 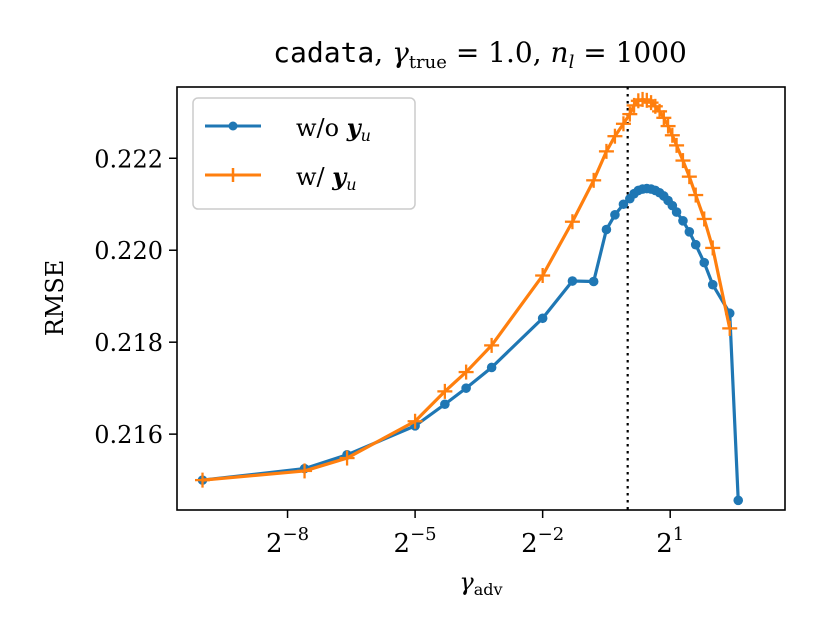 What do you see at coordinates (233, 175) in the screenshot?
I see `legend-marker-w` at bounding box center [233, 175].